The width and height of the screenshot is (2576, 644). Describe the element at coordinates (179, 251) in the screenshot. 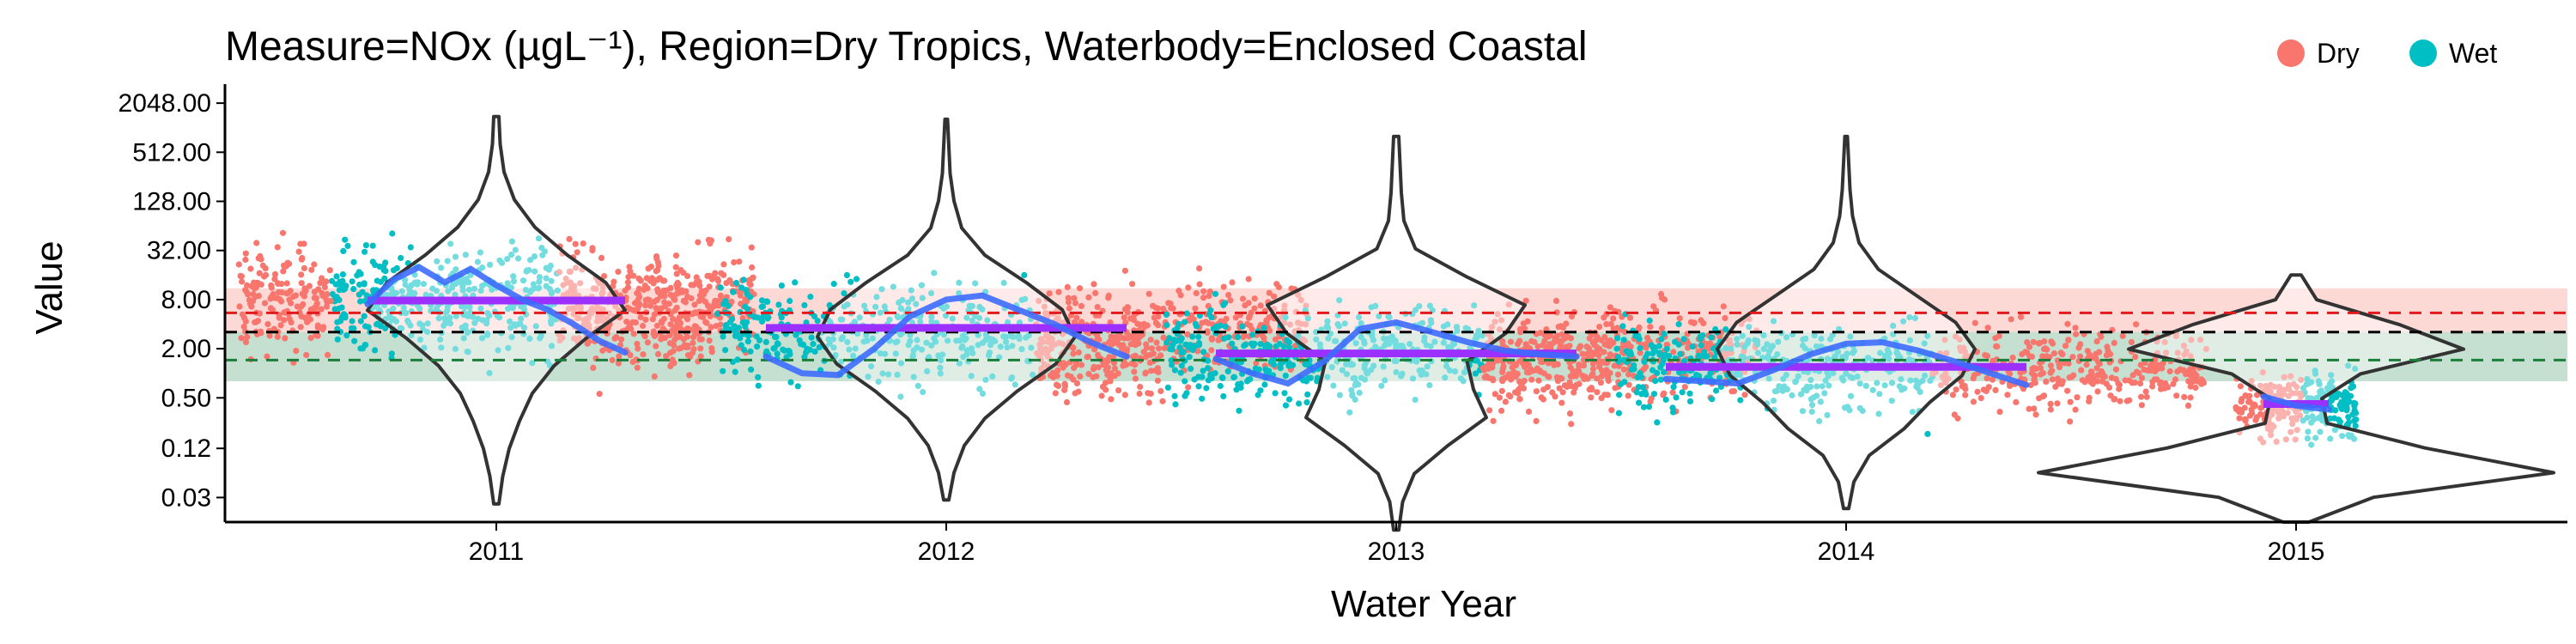

I see `y-tick-label: 32.00` at that location.